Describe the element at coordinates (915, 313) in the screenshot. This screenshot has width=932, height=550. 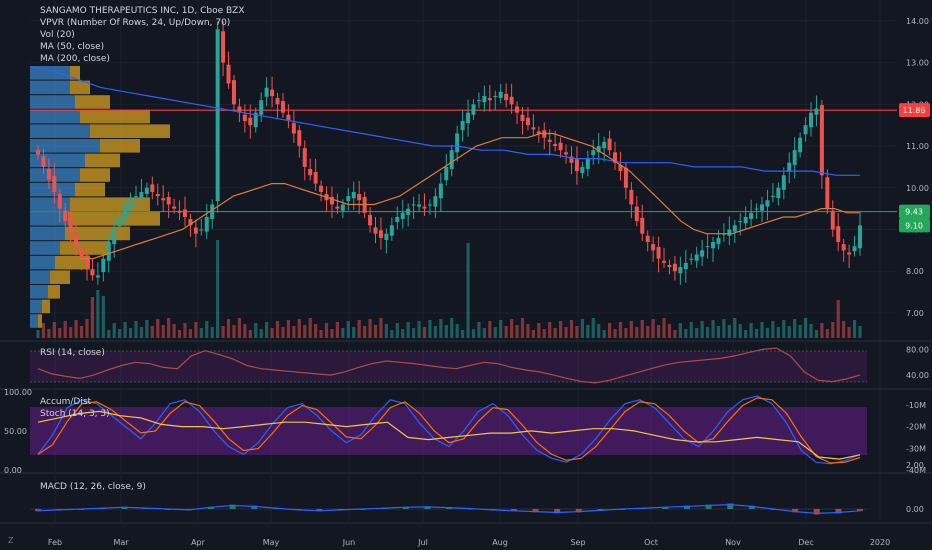
I see `price-tick-label: 7.00` at that location.